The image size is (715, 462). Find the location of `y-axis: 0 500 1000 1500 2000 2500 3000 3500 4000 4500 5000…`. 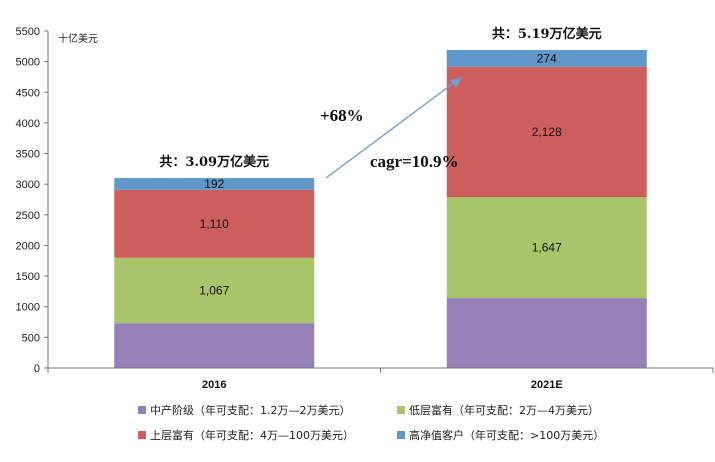

y-axis: 0 500 1000 1500 2000 2500 3000 3500 4000 4500 5000… is located at coordinates (32, 200).